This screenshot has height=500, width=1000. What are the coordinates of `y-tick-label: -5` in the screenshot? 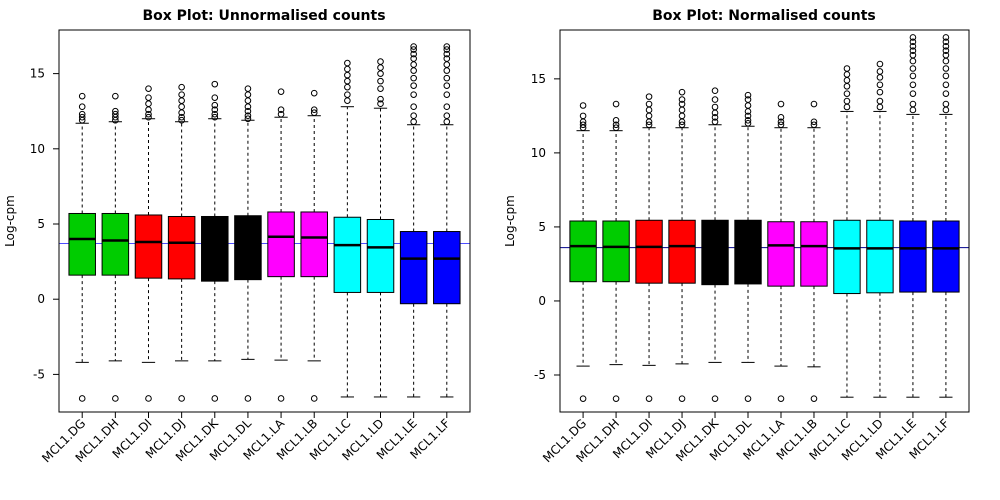 It's located at (540, 375).